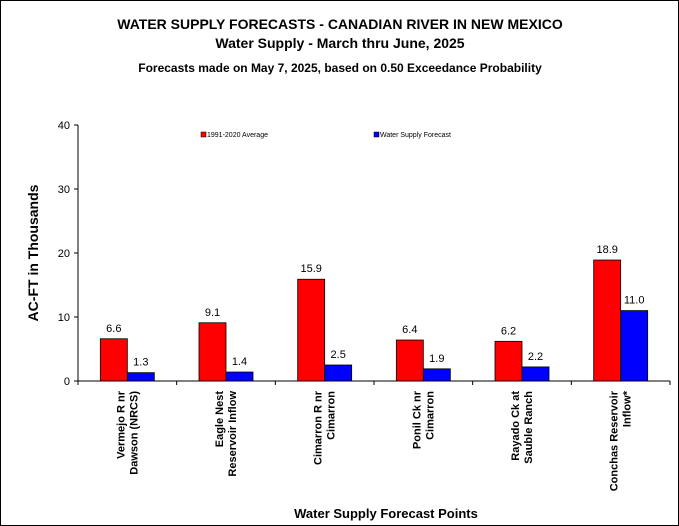  What do you see at coordinates (134, 433) in the screenshot?
I see `category-label-line: Dawson (NRCS)` at bounding box center [134, 433].